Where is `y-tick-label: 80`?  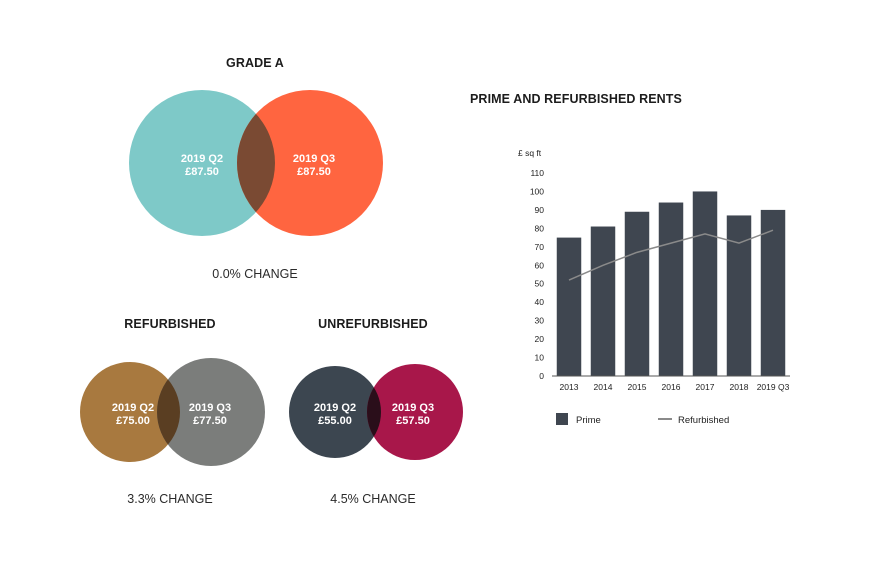 y-tick-label: 80 is located at coordinates (540, 228).